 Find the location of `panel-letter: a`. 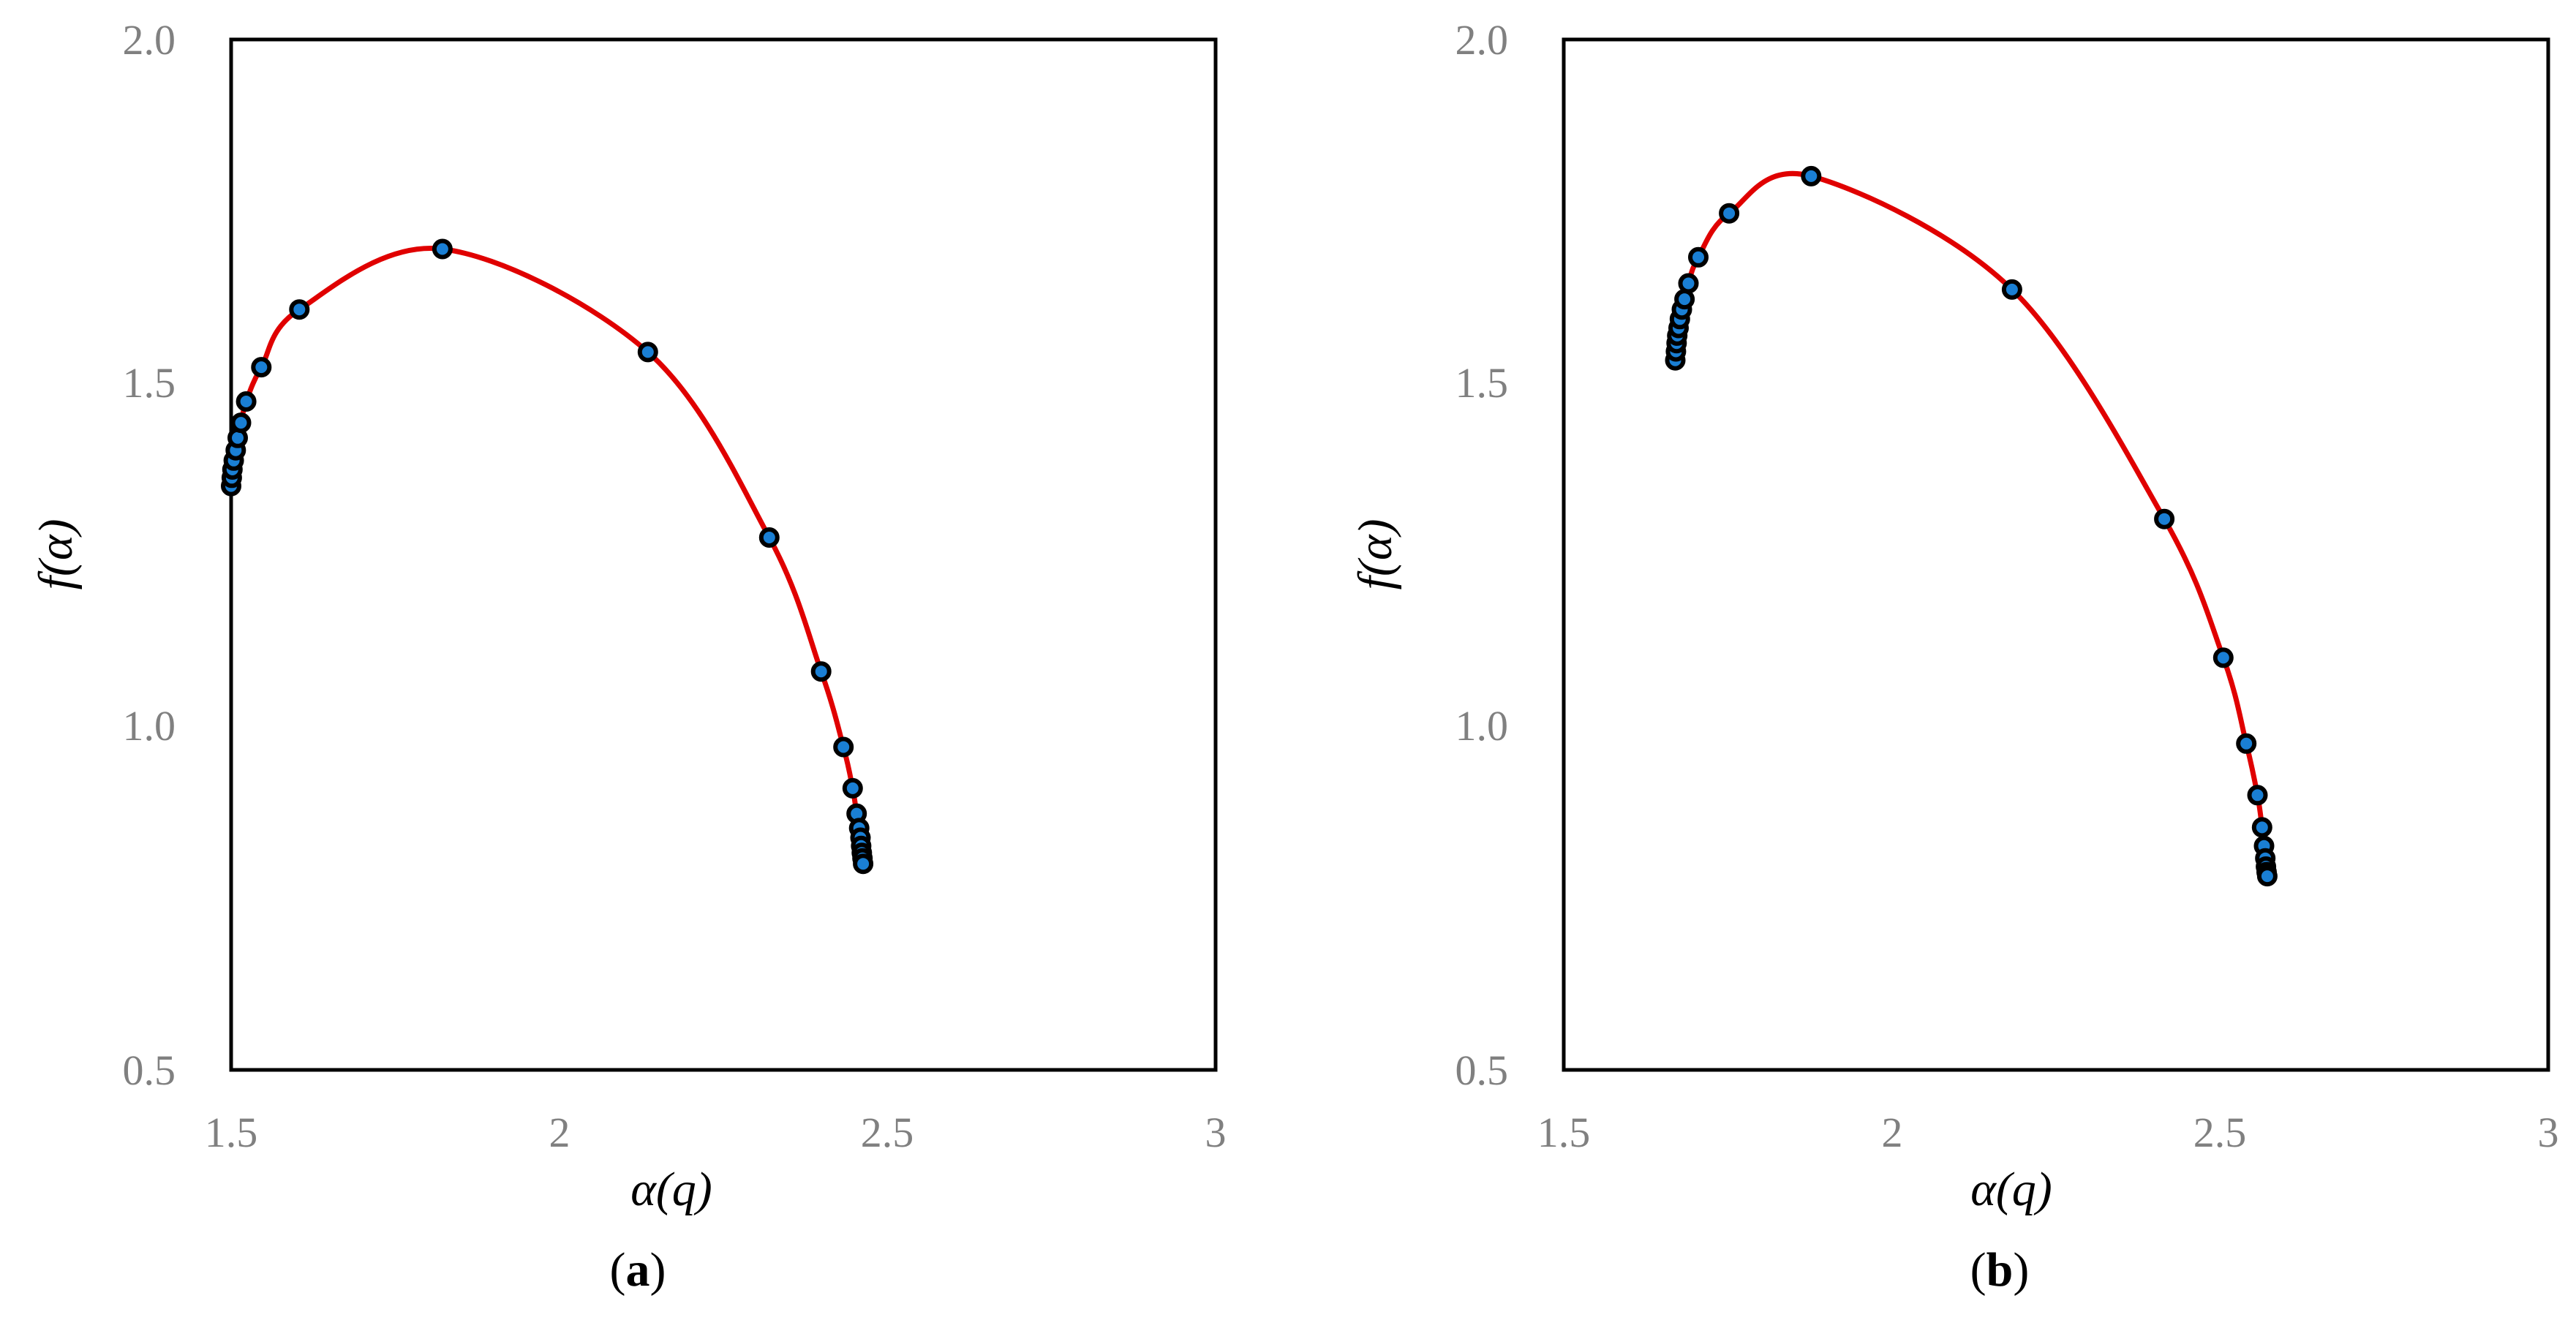

panel-letter: a is located at coordinates (638, 1270).